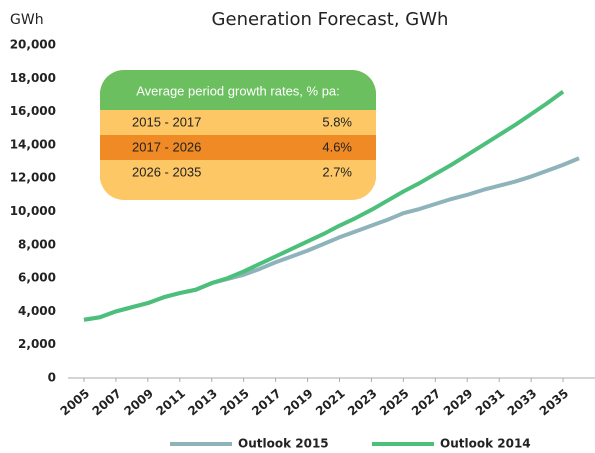 The height and width of the screenshot is (453, 595). I want to click on growth-table, so click(238, 135).